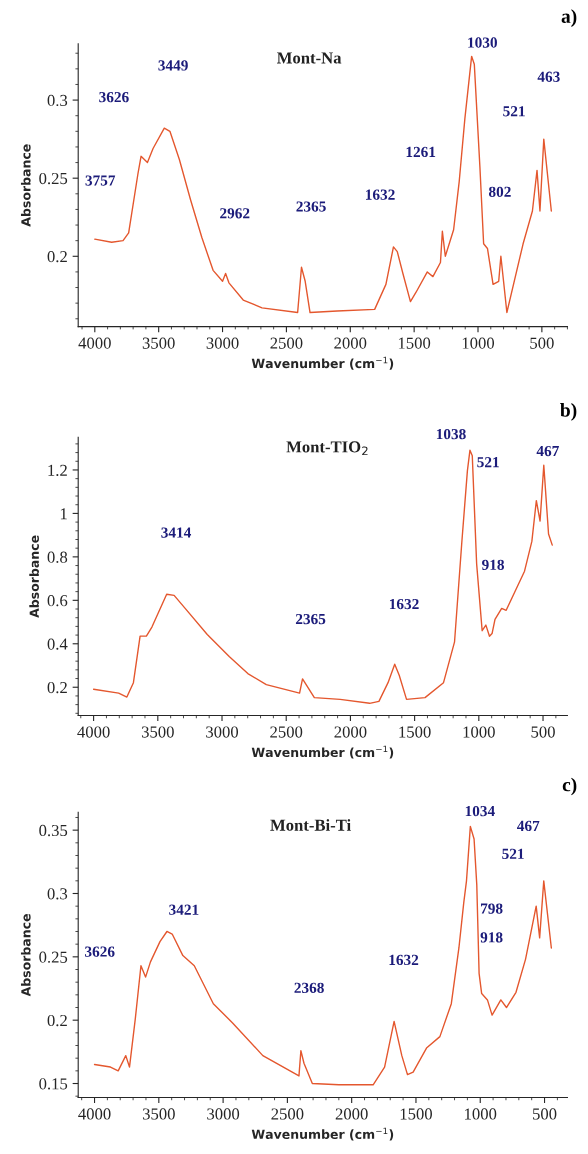  Describe the element at coordinates (57, 601) in the screenshot. I see `y-tick-label: 0.6` at that location.